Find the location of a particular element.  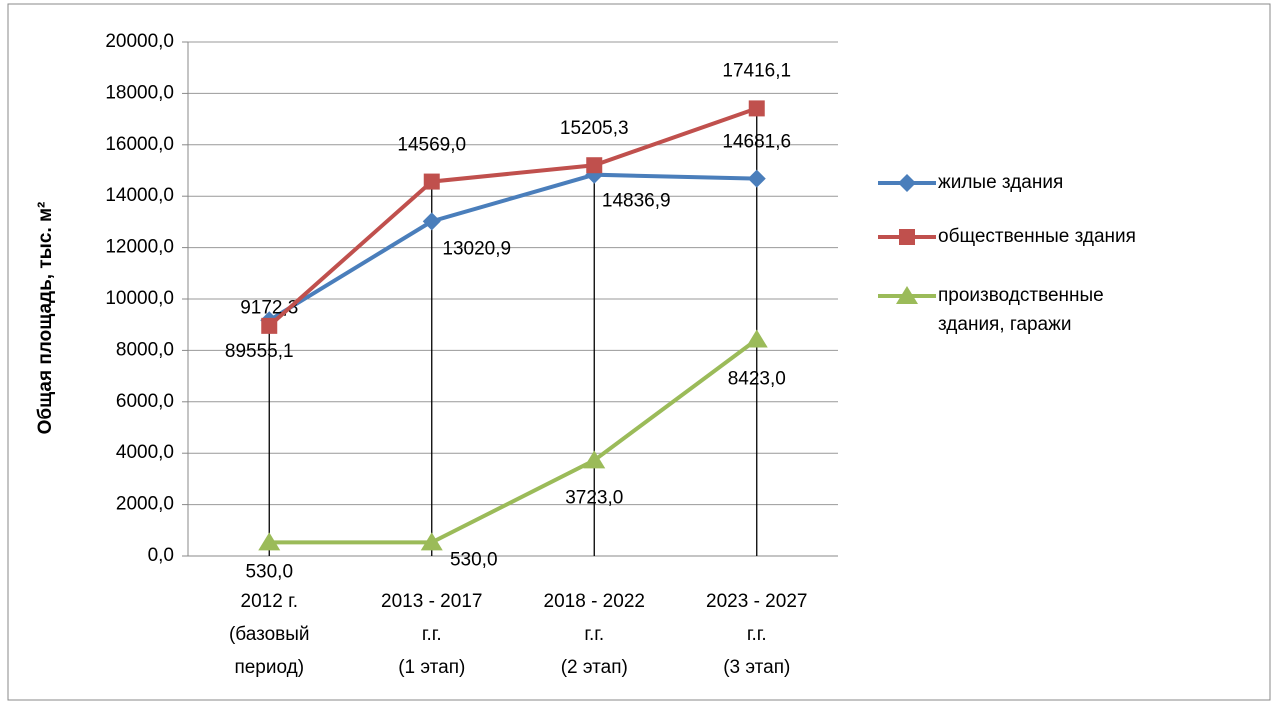

legend-label: жилые здания is located at coordinates (1001, 182).